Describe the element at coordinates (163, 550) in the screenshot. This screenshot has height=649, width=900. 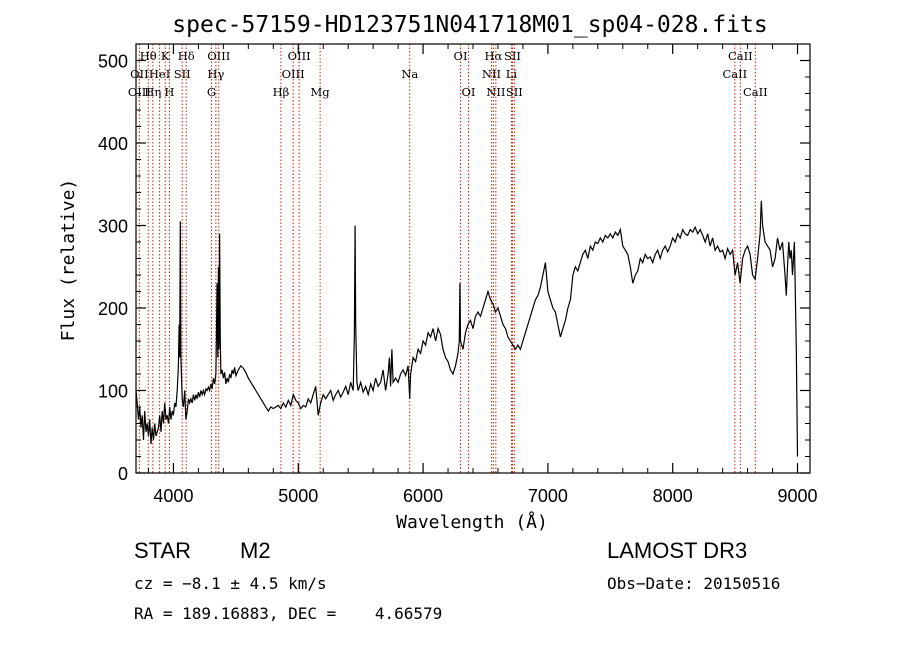
I see `object-class: STAR` at that location.